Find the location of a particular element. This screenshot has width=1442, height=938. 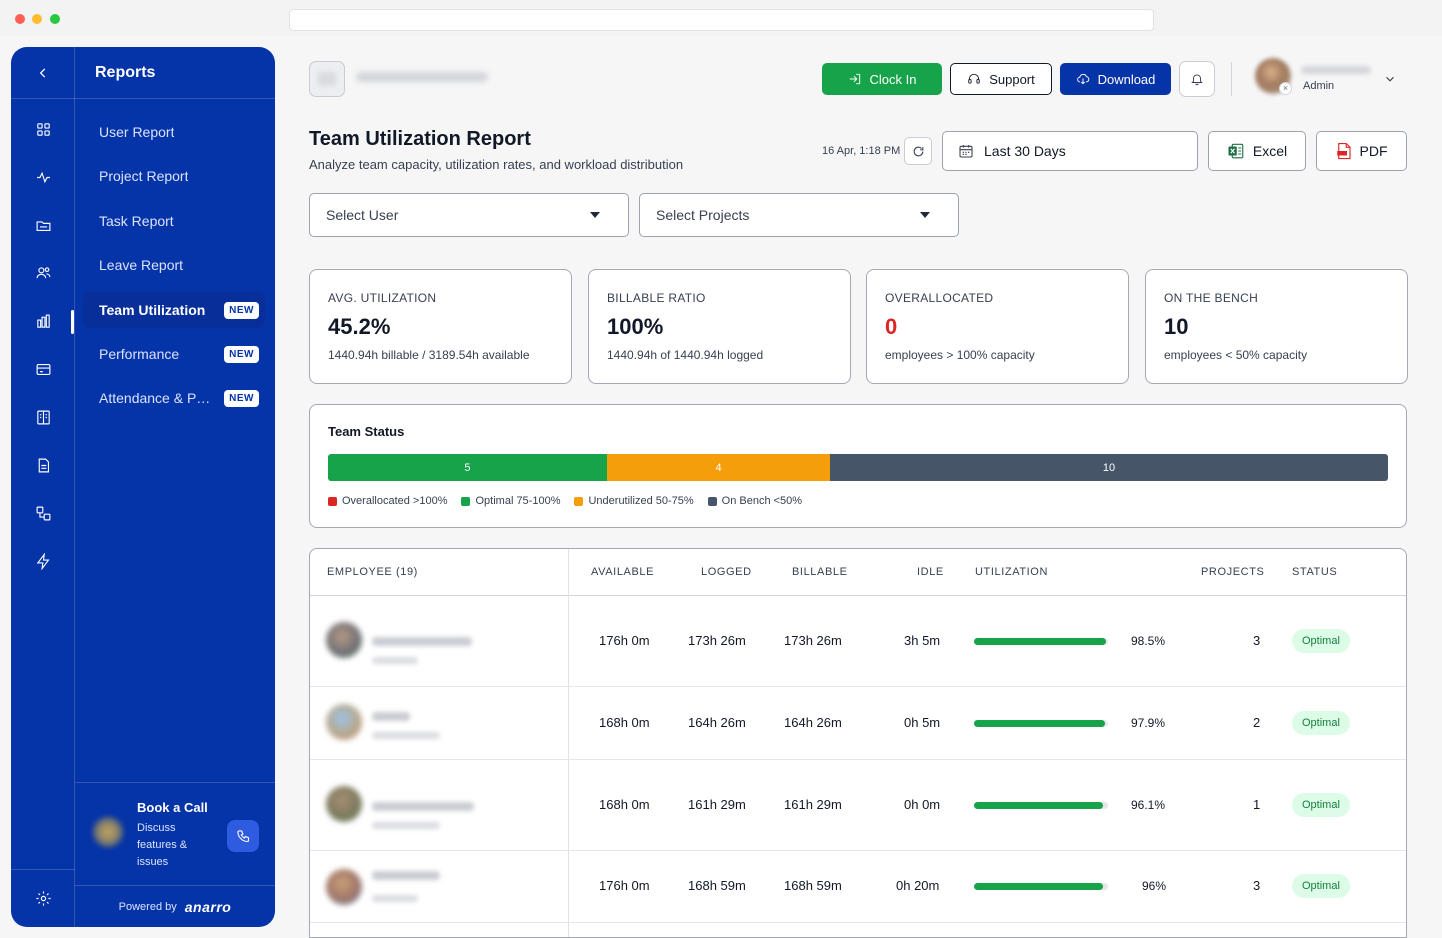

sidebar-item-team-utilization: Team Utilization NEW is located at coordinates (174, 310).